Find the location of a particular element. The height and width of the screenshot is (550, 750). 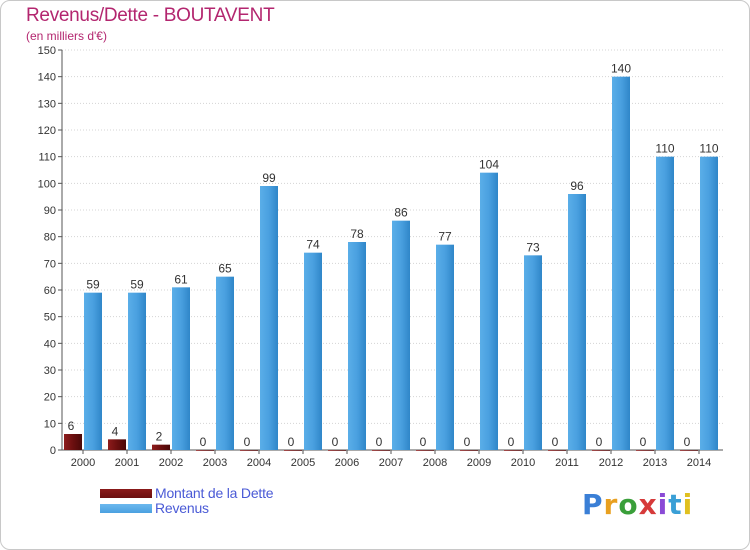

x-tick-label: 2003 is located at coordinates (215, 463).